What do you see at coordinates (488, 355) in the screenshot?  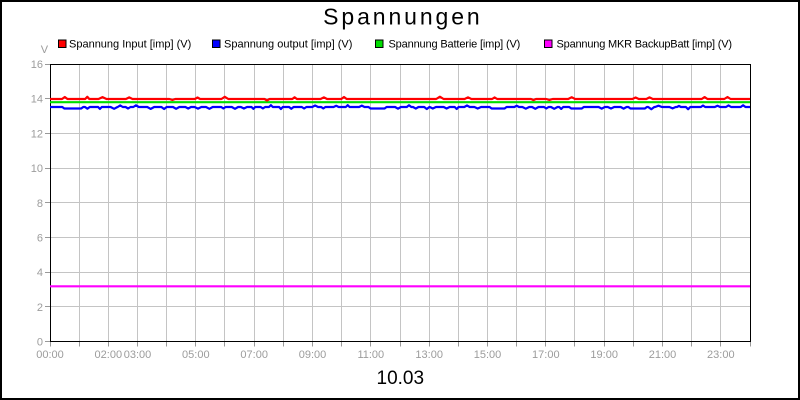 I see `svg-text: 15:00` at bounding box center [488, 355].